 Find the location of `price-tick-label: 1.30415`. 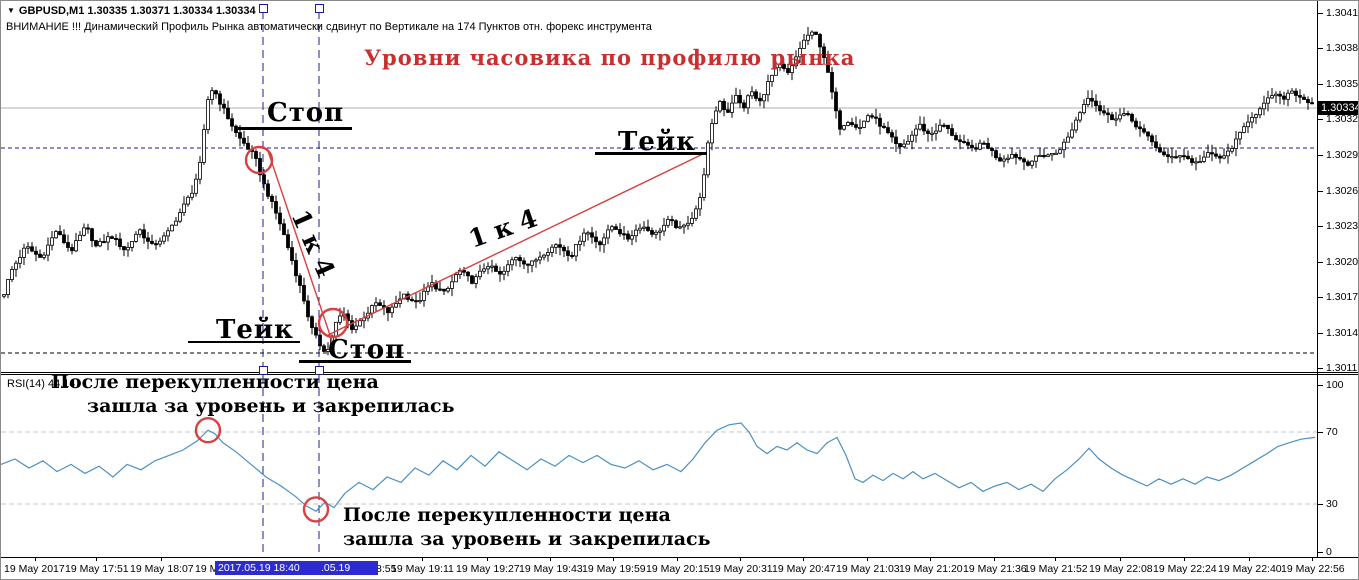

price-tick-label: 1.30415 is located at coordinates (1342, 13).